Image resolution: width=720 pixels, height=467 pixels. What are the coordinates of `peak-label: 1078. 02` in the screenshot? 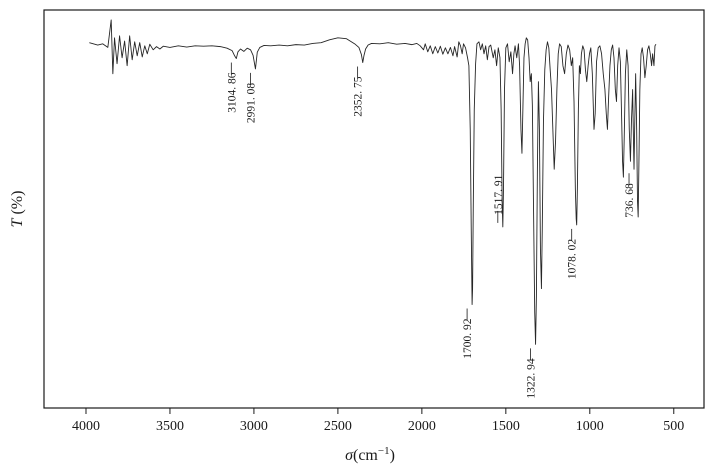 It's located at (573, 259).